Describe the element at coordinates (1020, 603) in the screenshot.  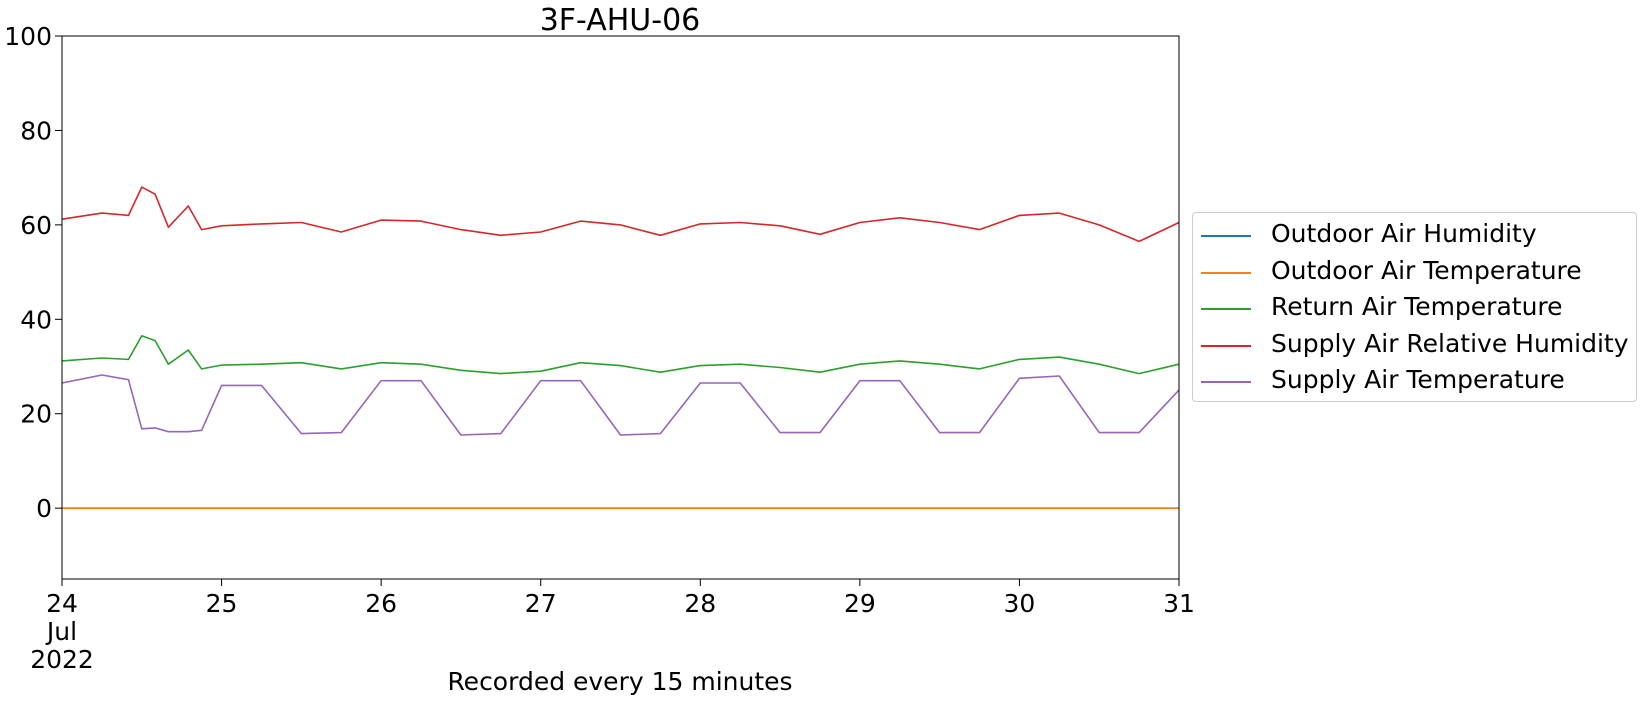
I see `x-tick-label: 30` at that location.